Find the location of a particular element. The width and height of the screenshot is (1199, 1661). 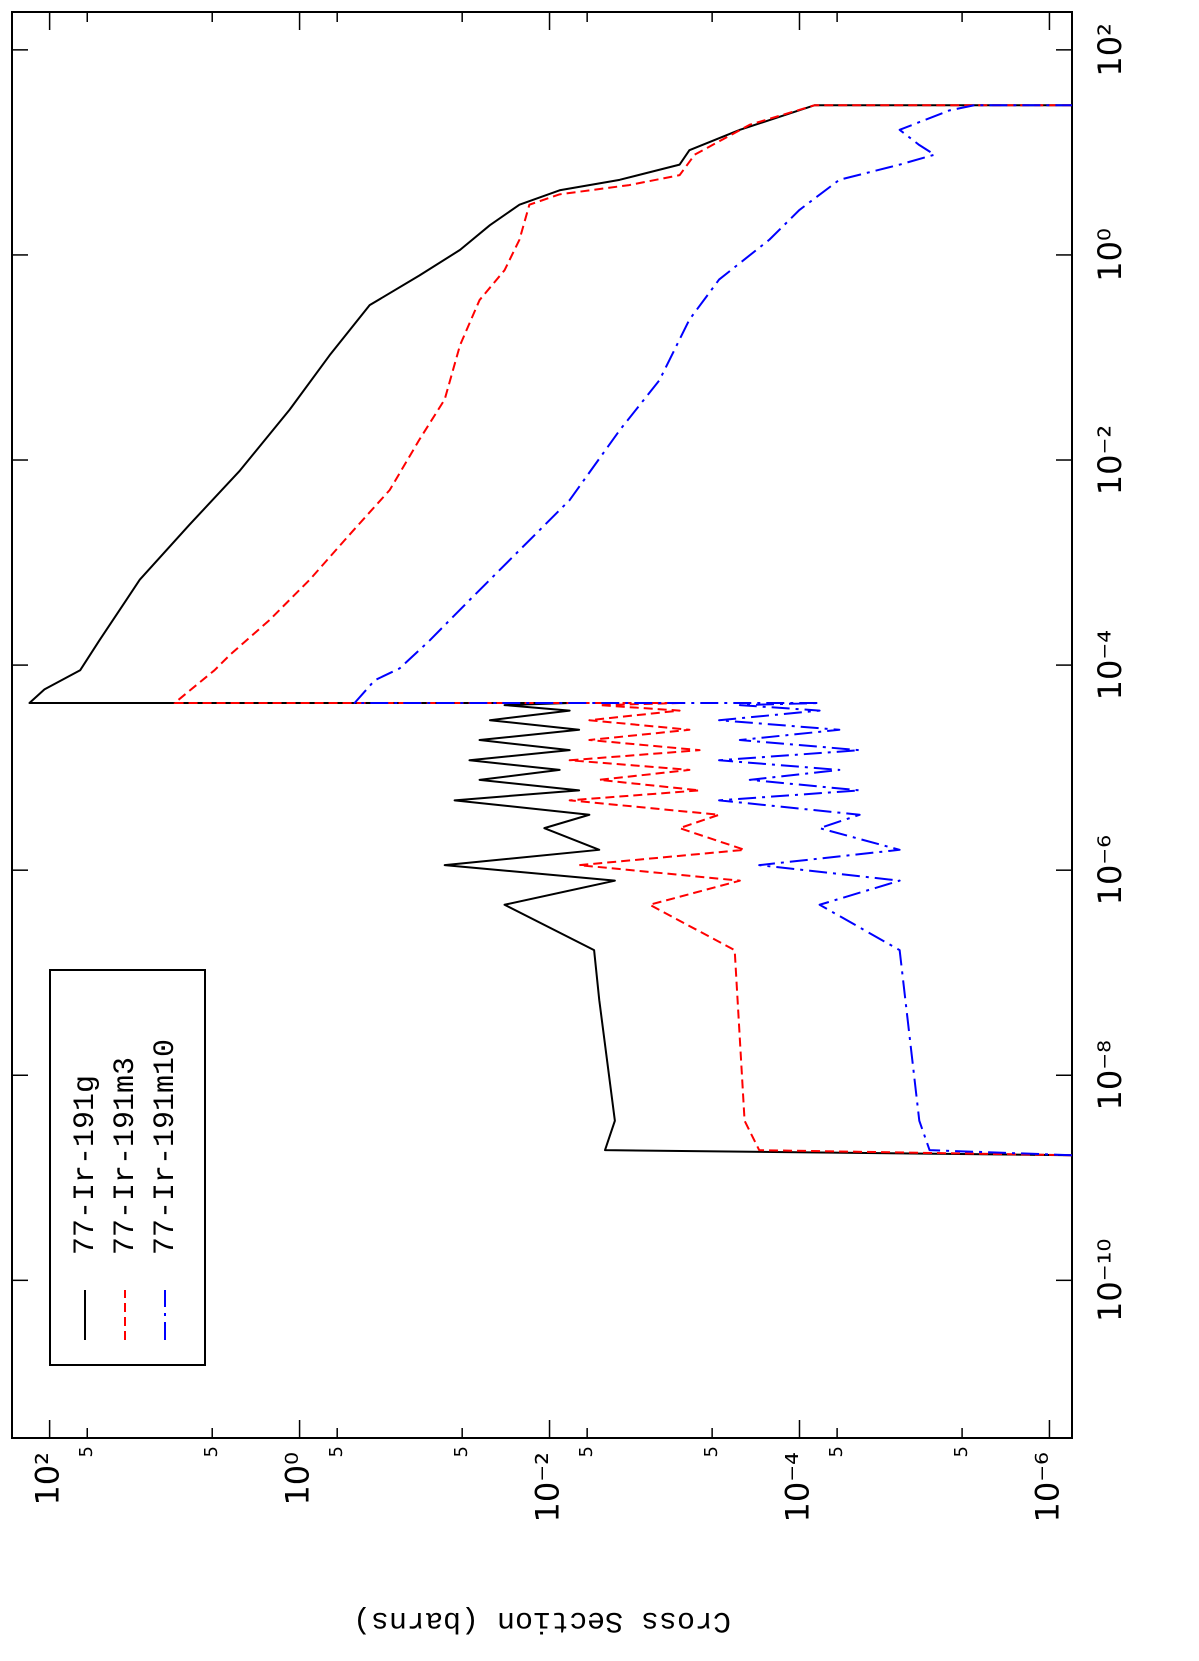

x-tick-label: 10⁰ is located at coordinates (1110, 255).